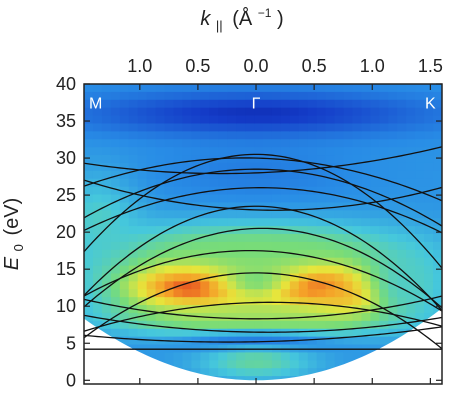 Image resolution: width=456 pixels, height=402 pixels. Describe the element at coordinates (71, 343) in the screenshot. I see `y-tick-label: 5` at that location.